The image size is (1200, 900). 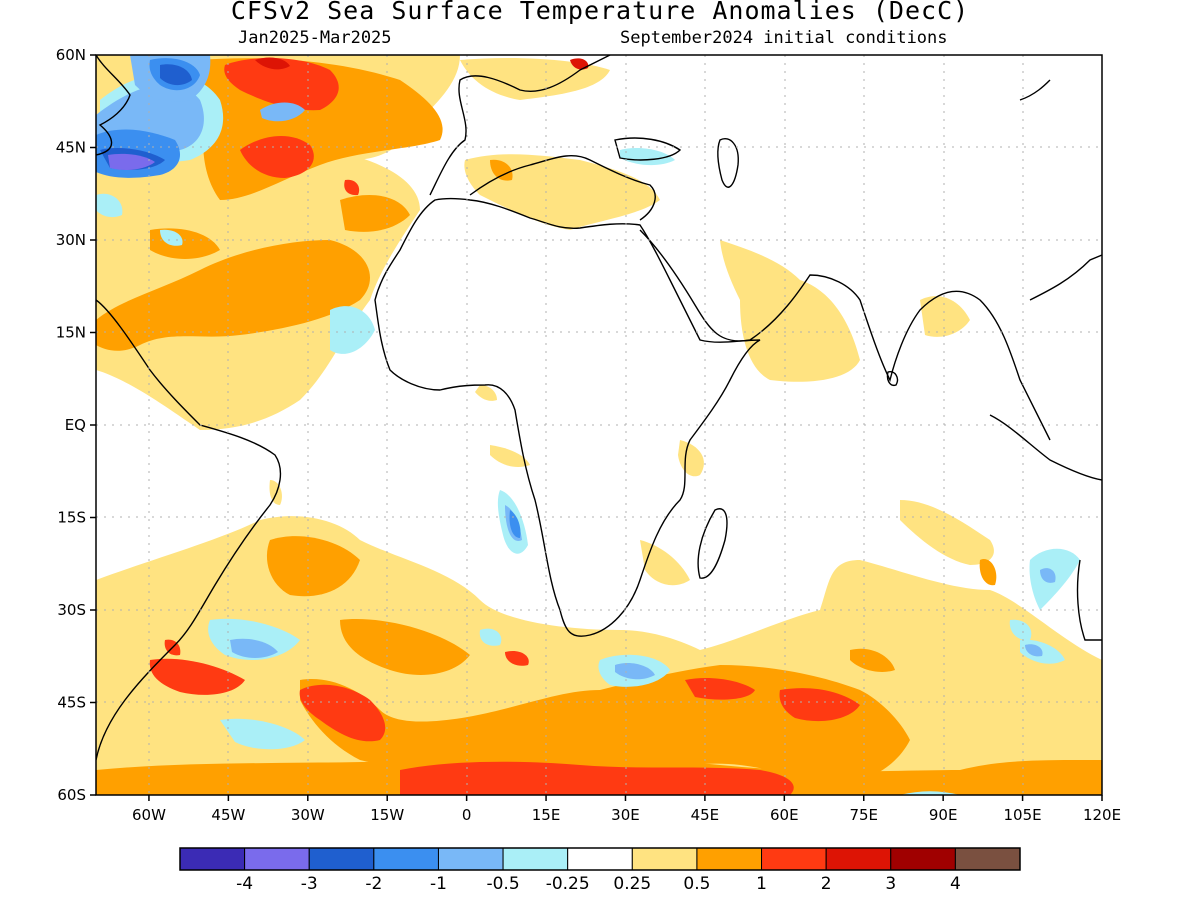 I want to click on colorbar: -4 -3 -2 -1 -0.5 -0.25 0.25 0.5 1 2 3 4, so click(x=600, y=870).